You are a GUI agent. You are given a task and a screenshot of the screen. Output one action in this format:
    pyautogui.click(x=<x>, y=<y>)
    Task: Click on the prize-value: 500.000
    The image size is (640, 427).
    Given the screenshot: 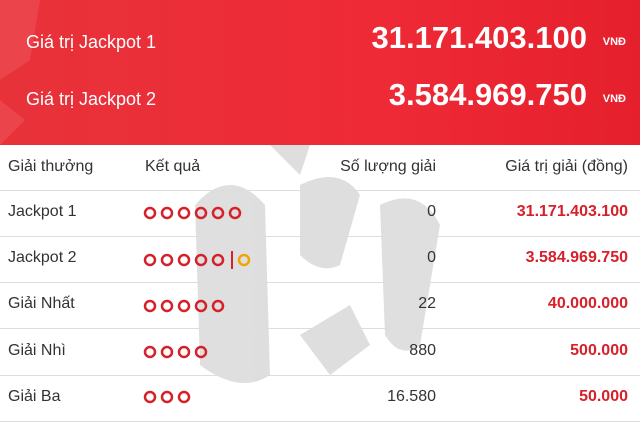 What is the action you would take?
    pyautogui.click(x=599, y=350)
    